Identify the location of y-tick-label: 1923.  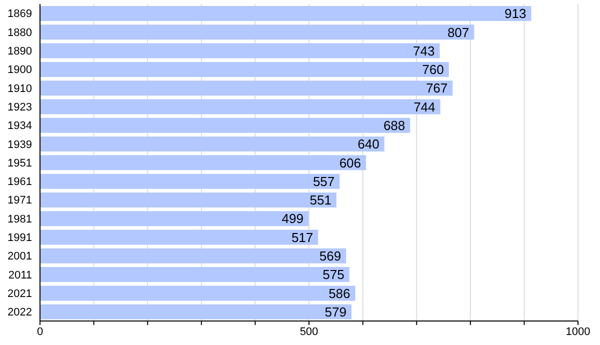
(20, 107).